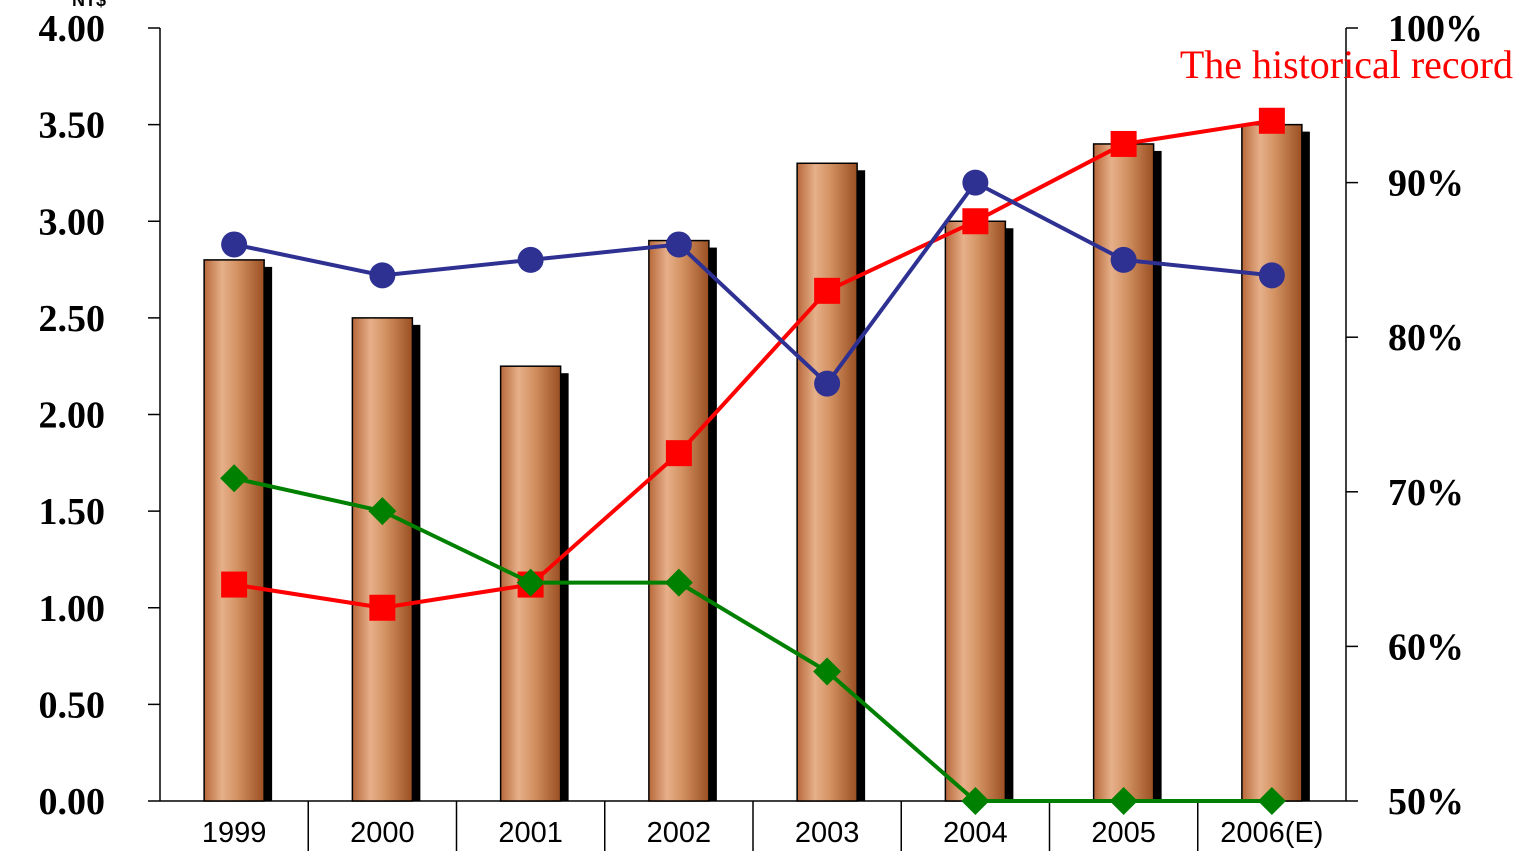  What do you see at coordinates (382, 833) in the screenshot?
I see `category-label: 2000` at bounding box center [382, 833].